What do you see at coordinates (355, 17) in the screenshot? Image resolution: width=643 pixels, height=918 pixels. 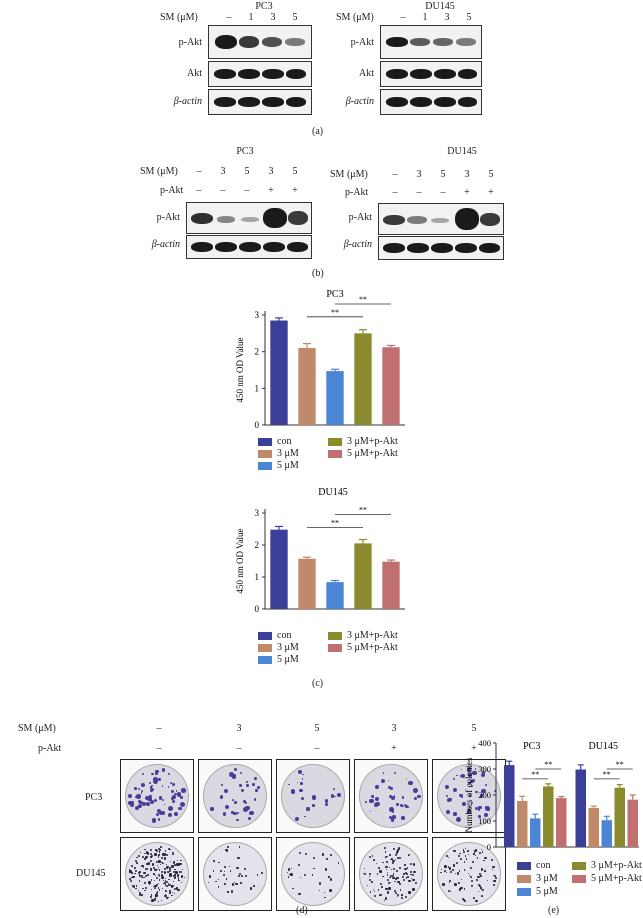 I see `panel-a-right-sm-label: SM (μM)` at bounding box center [355, 17].